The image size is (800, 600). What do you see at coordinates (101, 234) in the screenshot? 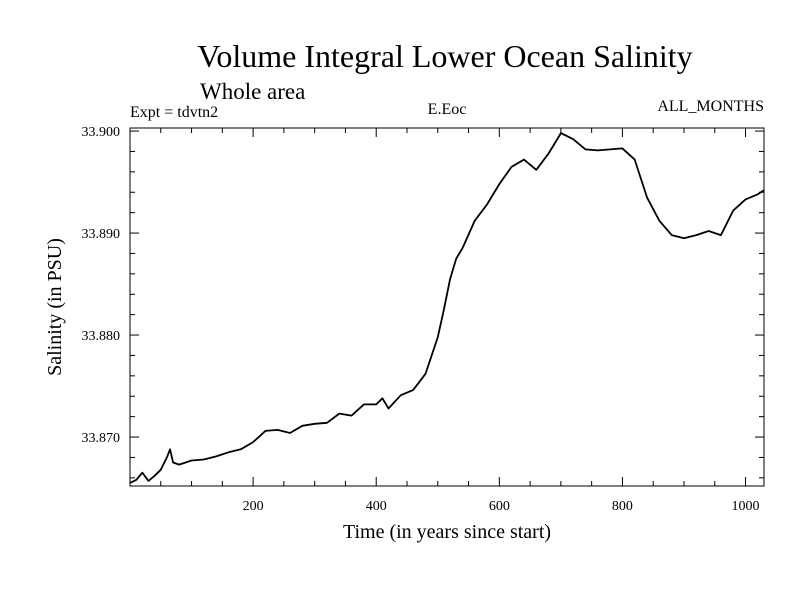
I see `y-tick-label: 33.890` at bounding box center [101, 234].